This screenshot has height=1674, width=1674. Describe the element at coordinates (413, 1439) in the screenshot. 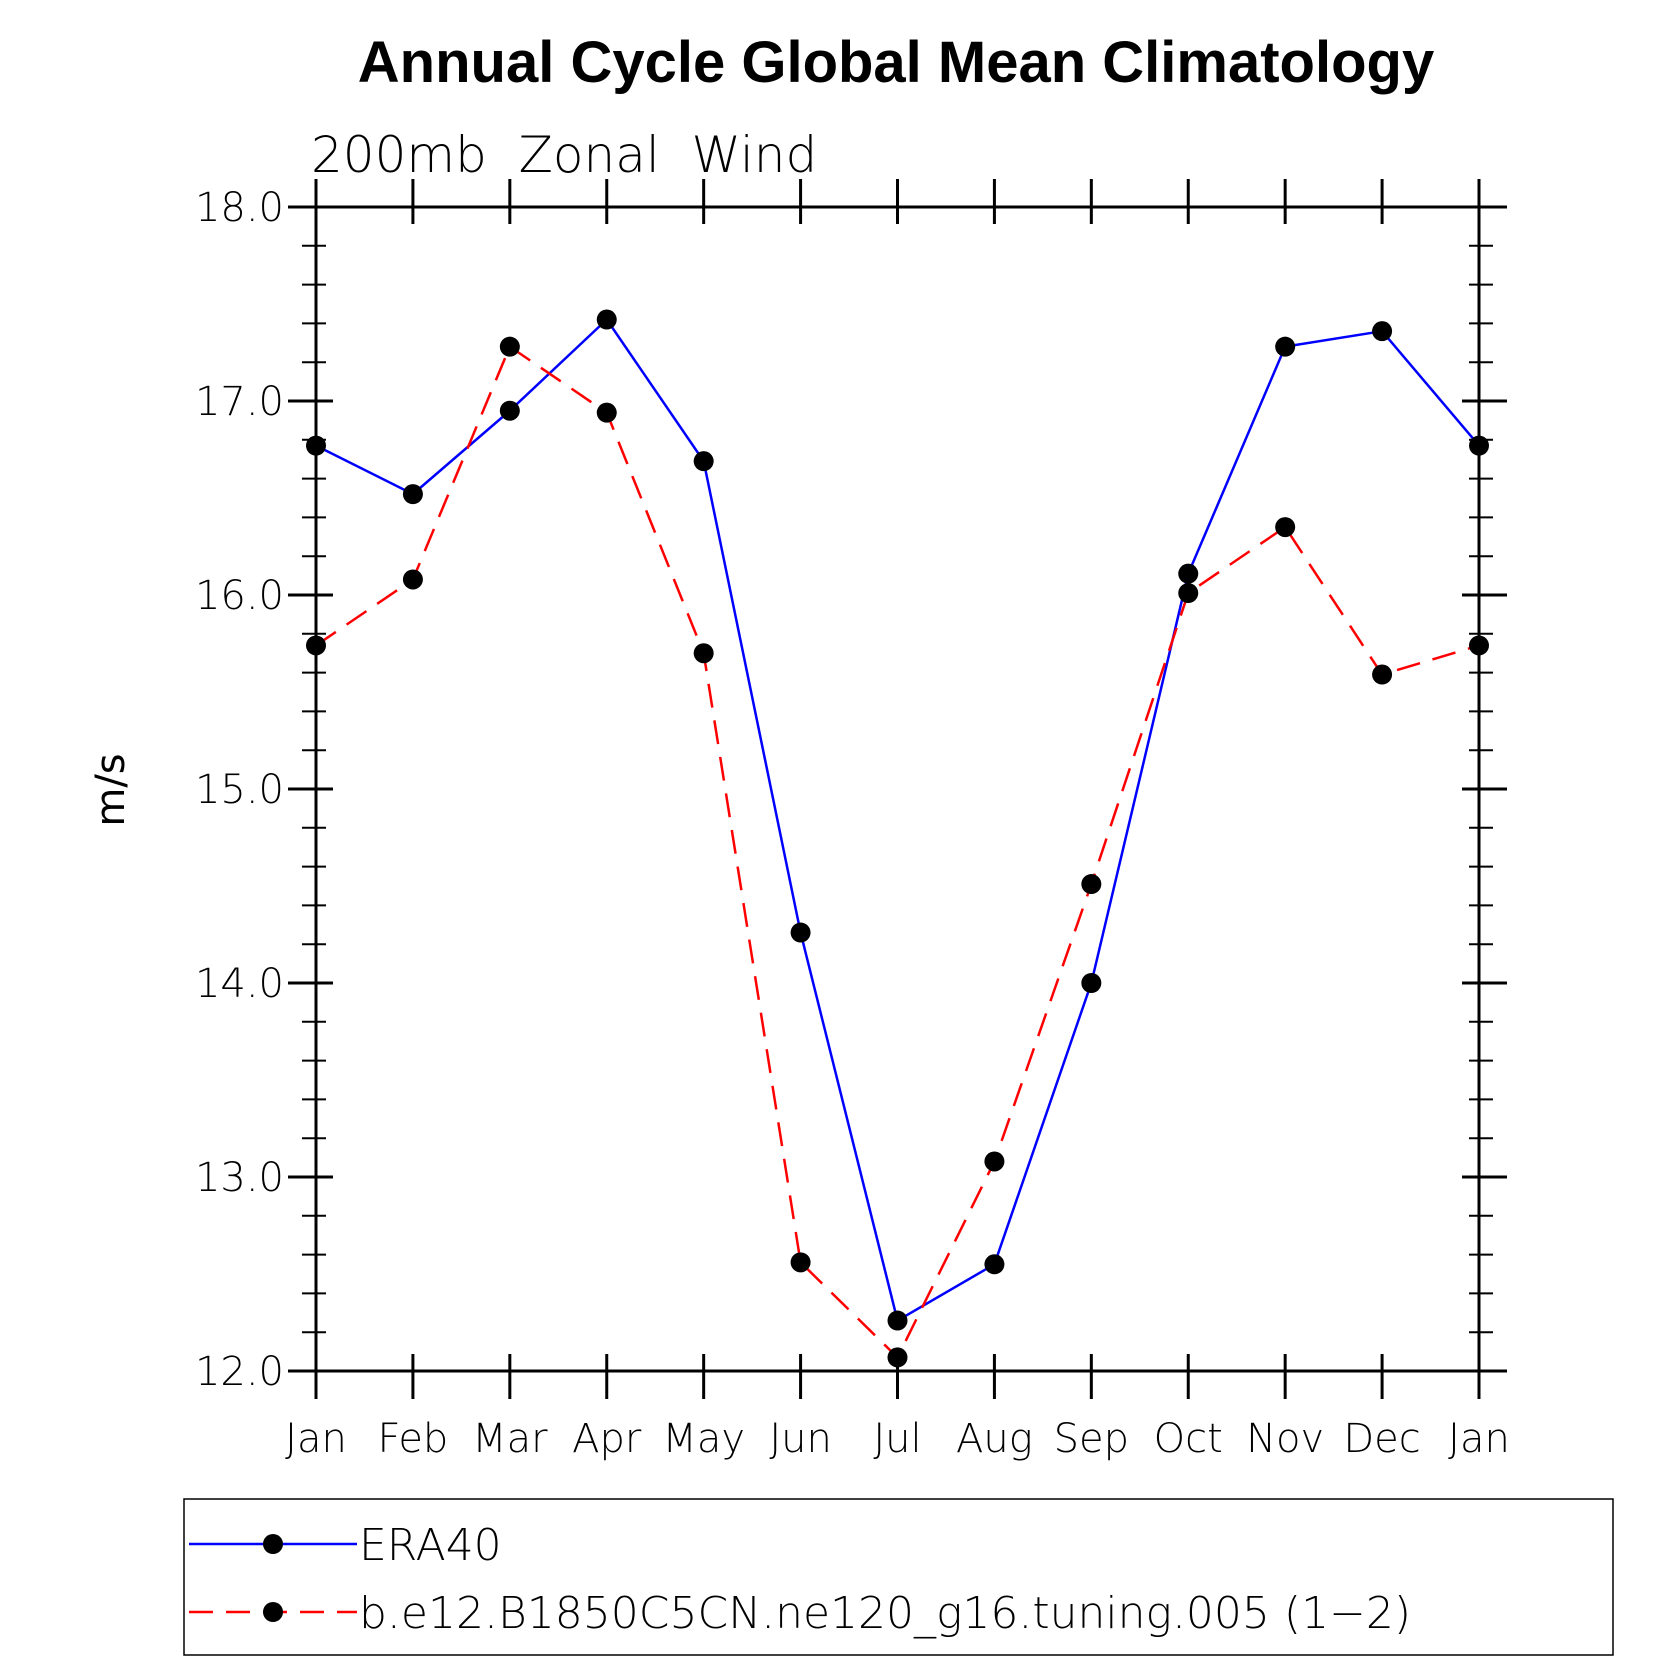

I see `x-tick-label: Feb` at that location.